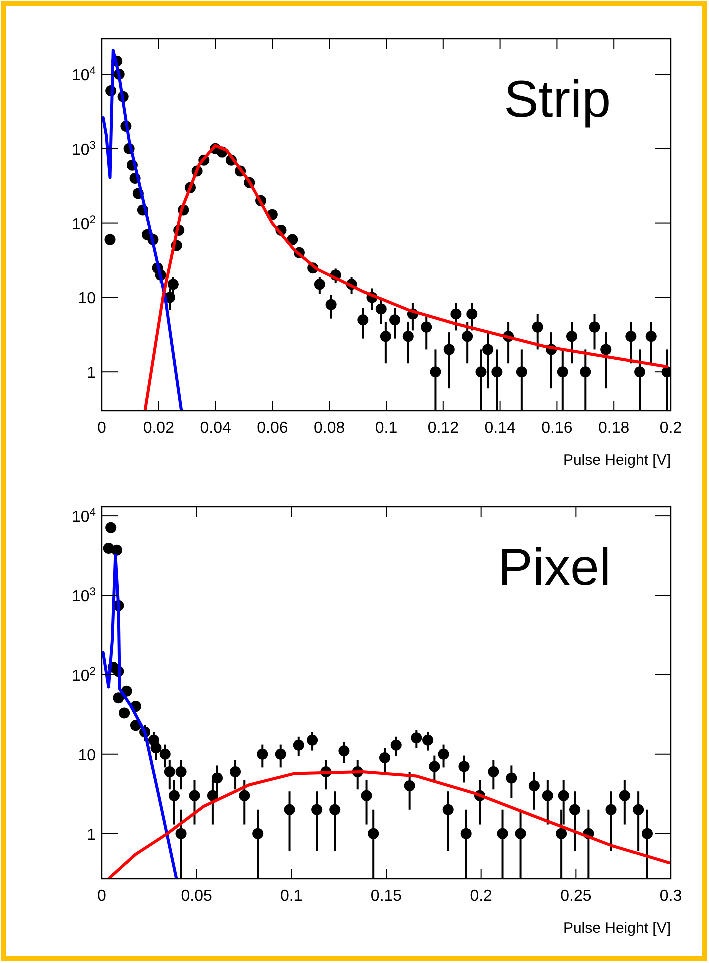 This screenshot has width=709, height=963. What do you see at coordinates (197, 896) in the screenshot?
I see `x-tick-label: 0.05` at bounding box center [197, 896].